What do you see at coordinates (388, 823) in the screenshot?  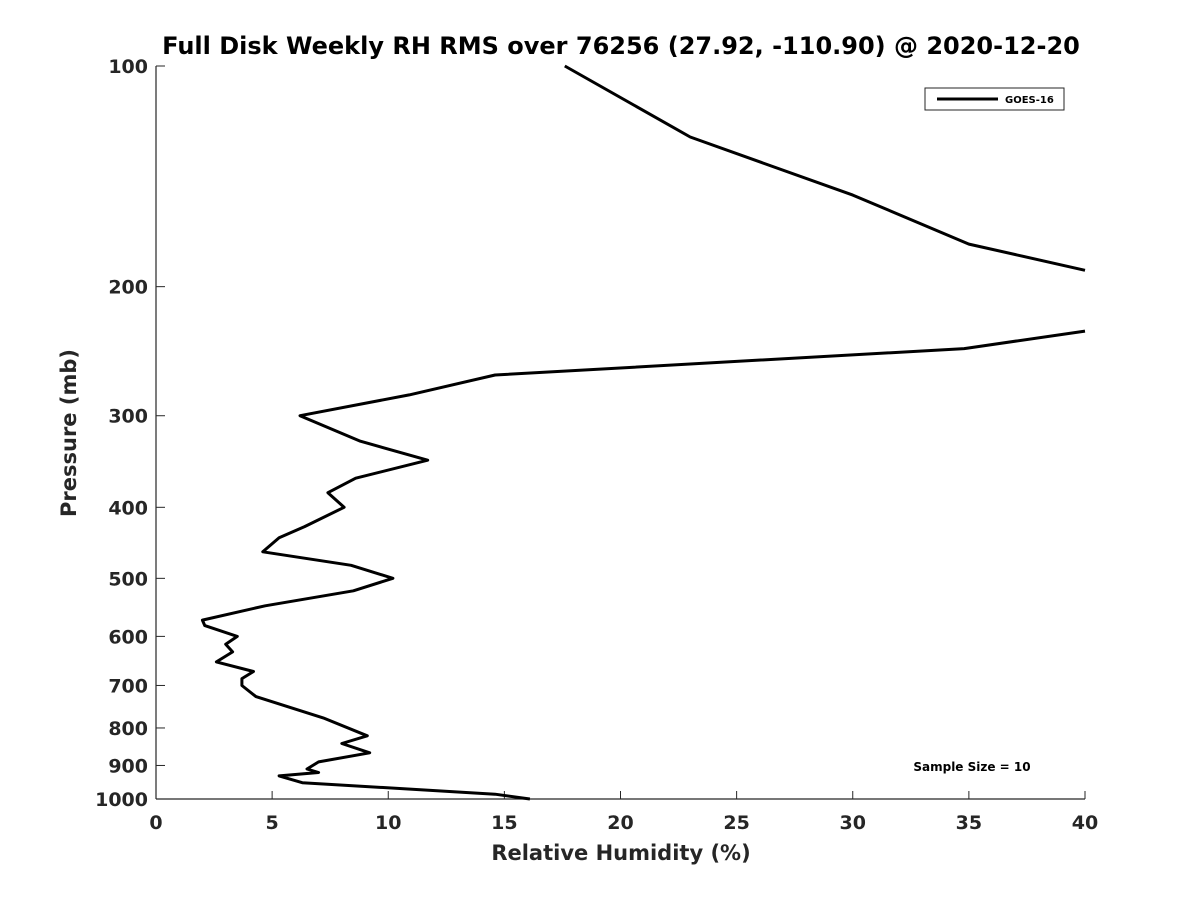 I see `x-tick-label: 10` at bounding box center [388, 823].